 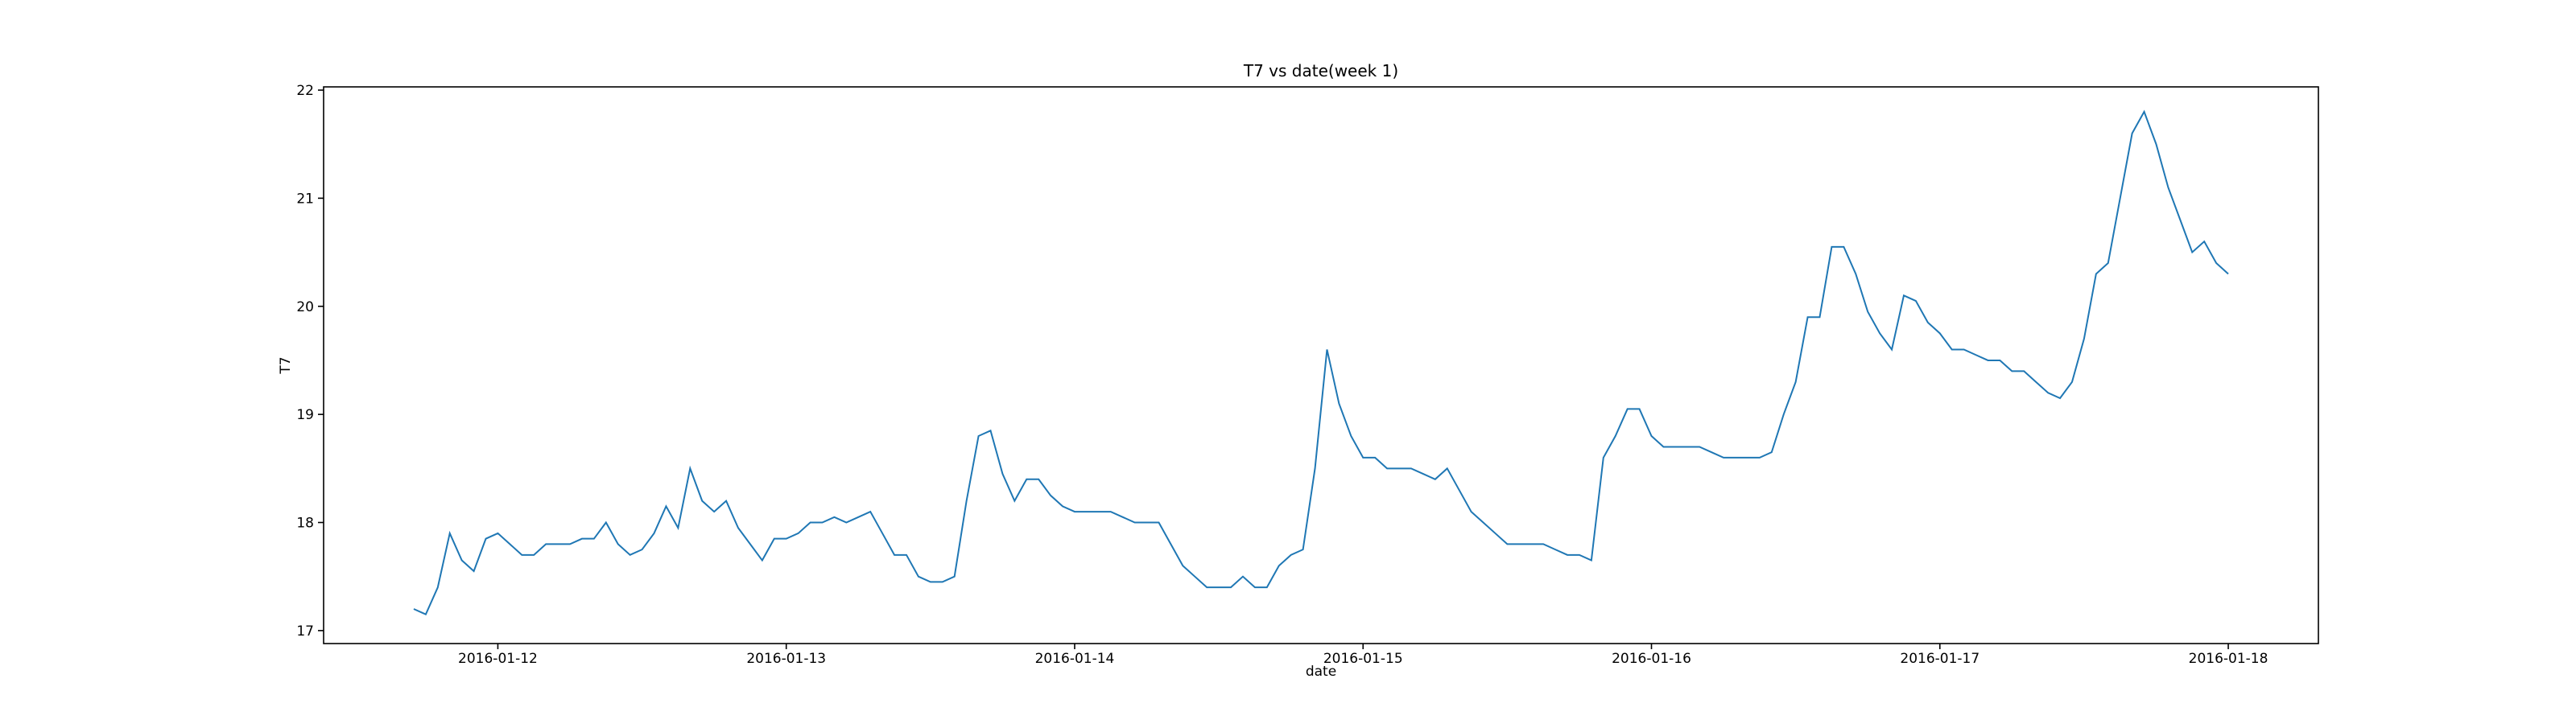 I want to click on x-tick-label: 2016-01-14, so click(x=1075, y=659).